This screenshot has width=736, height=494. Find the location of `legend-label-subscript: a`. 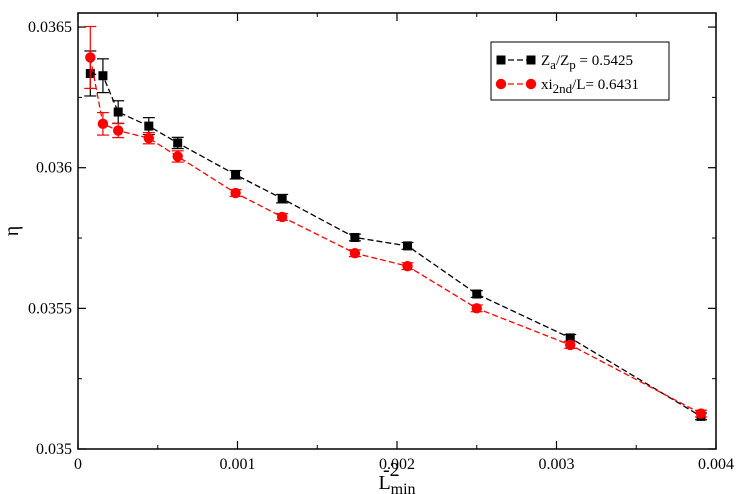

legend-label-subscript: a is located at coordinates (553, 64).